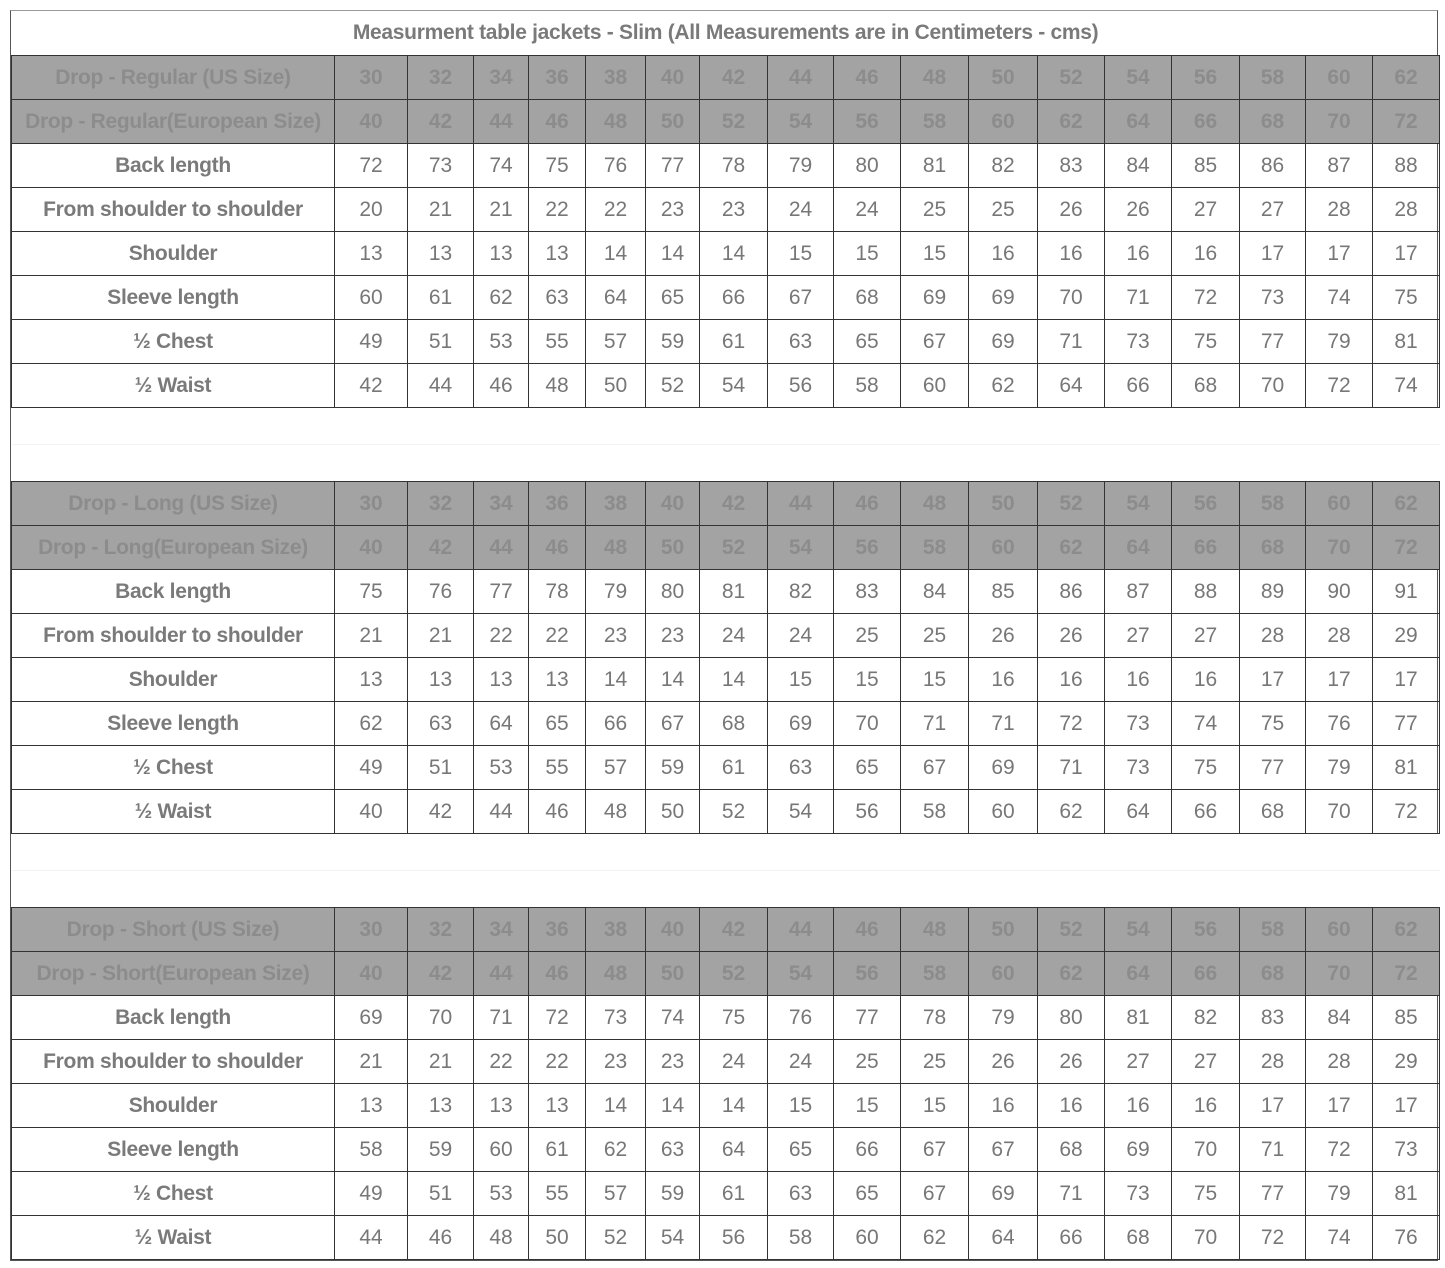 This screenshot has height=1268, width=1445. What do you see at coordinates (615, 297) in the screenshot?
I see `measurement-value: 64` at bounding box center [615, 297].